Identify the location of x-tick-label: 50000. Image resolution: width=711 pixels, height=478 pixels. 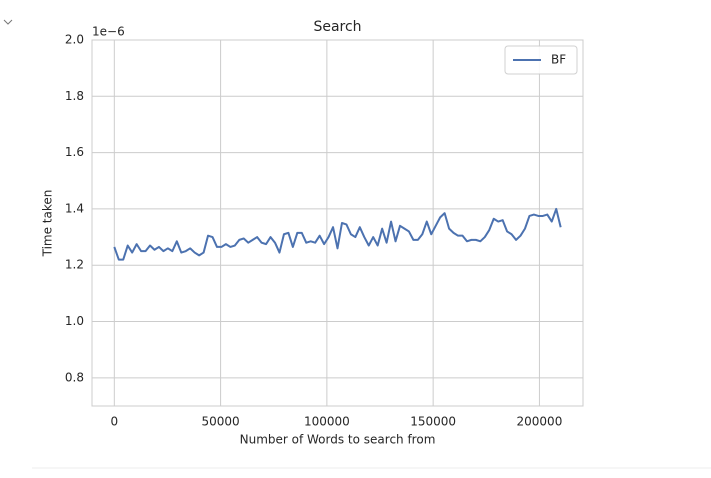
(221, 422).